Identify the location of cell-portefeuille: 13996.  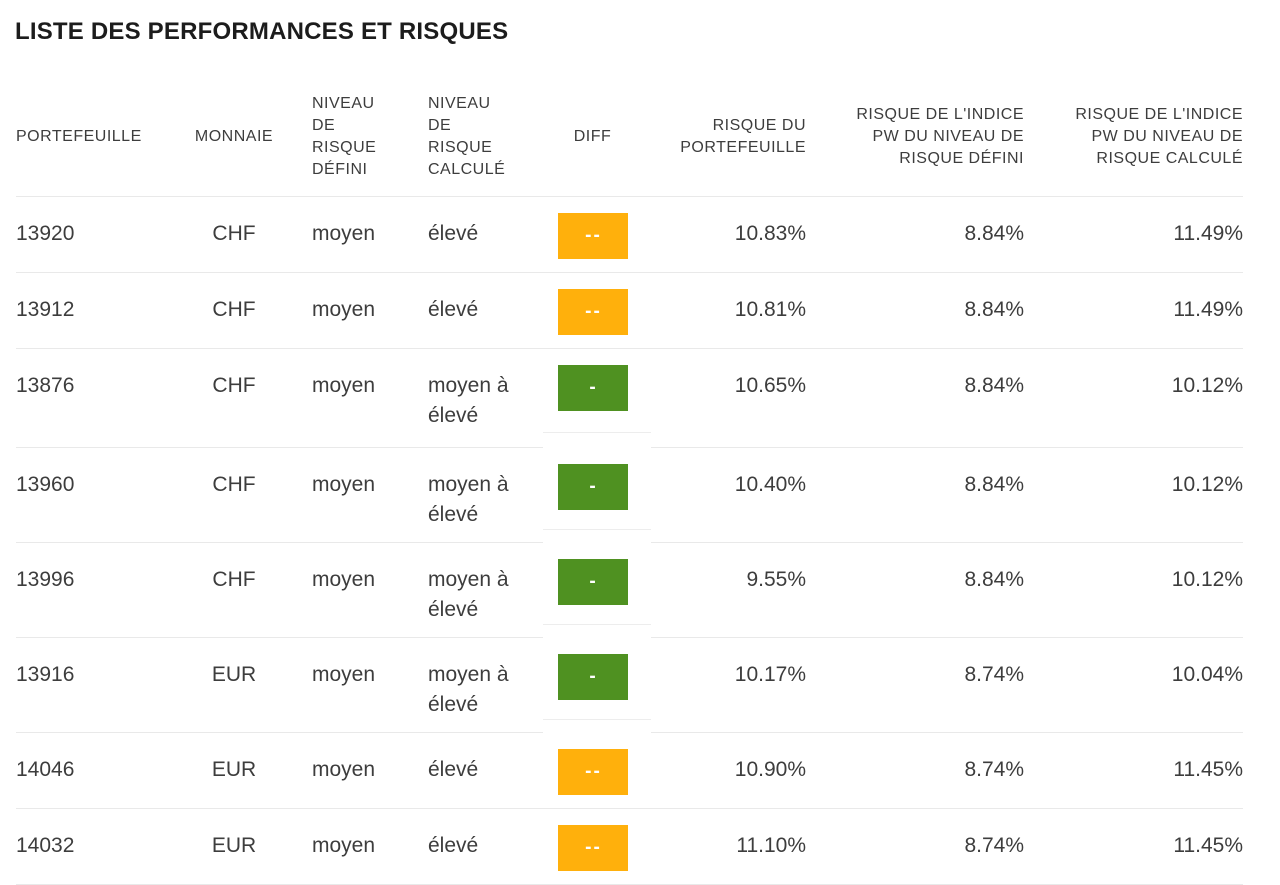
(45, 579).